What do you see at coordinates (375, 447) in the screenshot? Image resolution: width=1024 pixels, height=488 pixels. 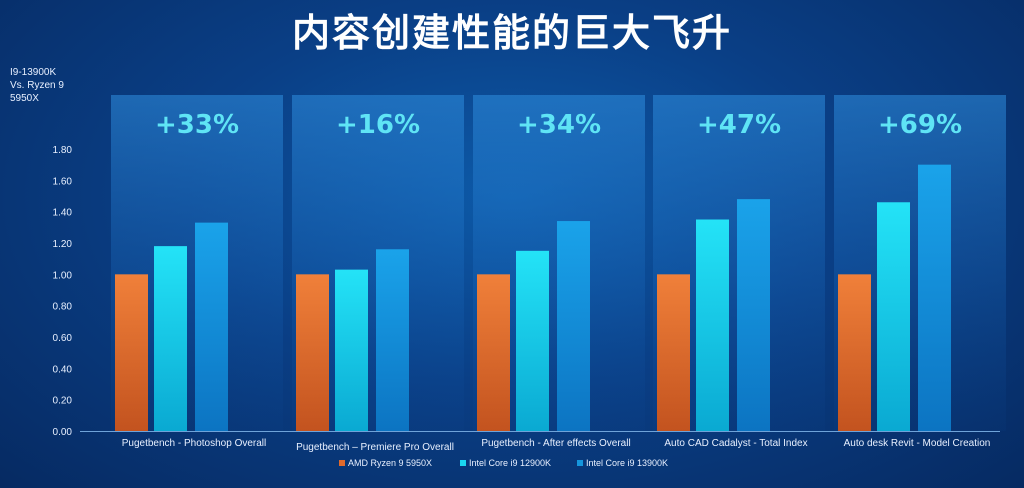 I see `x-category-label: Pugetbench – Premiere Pro Overall` at bounding box center [375, 447].